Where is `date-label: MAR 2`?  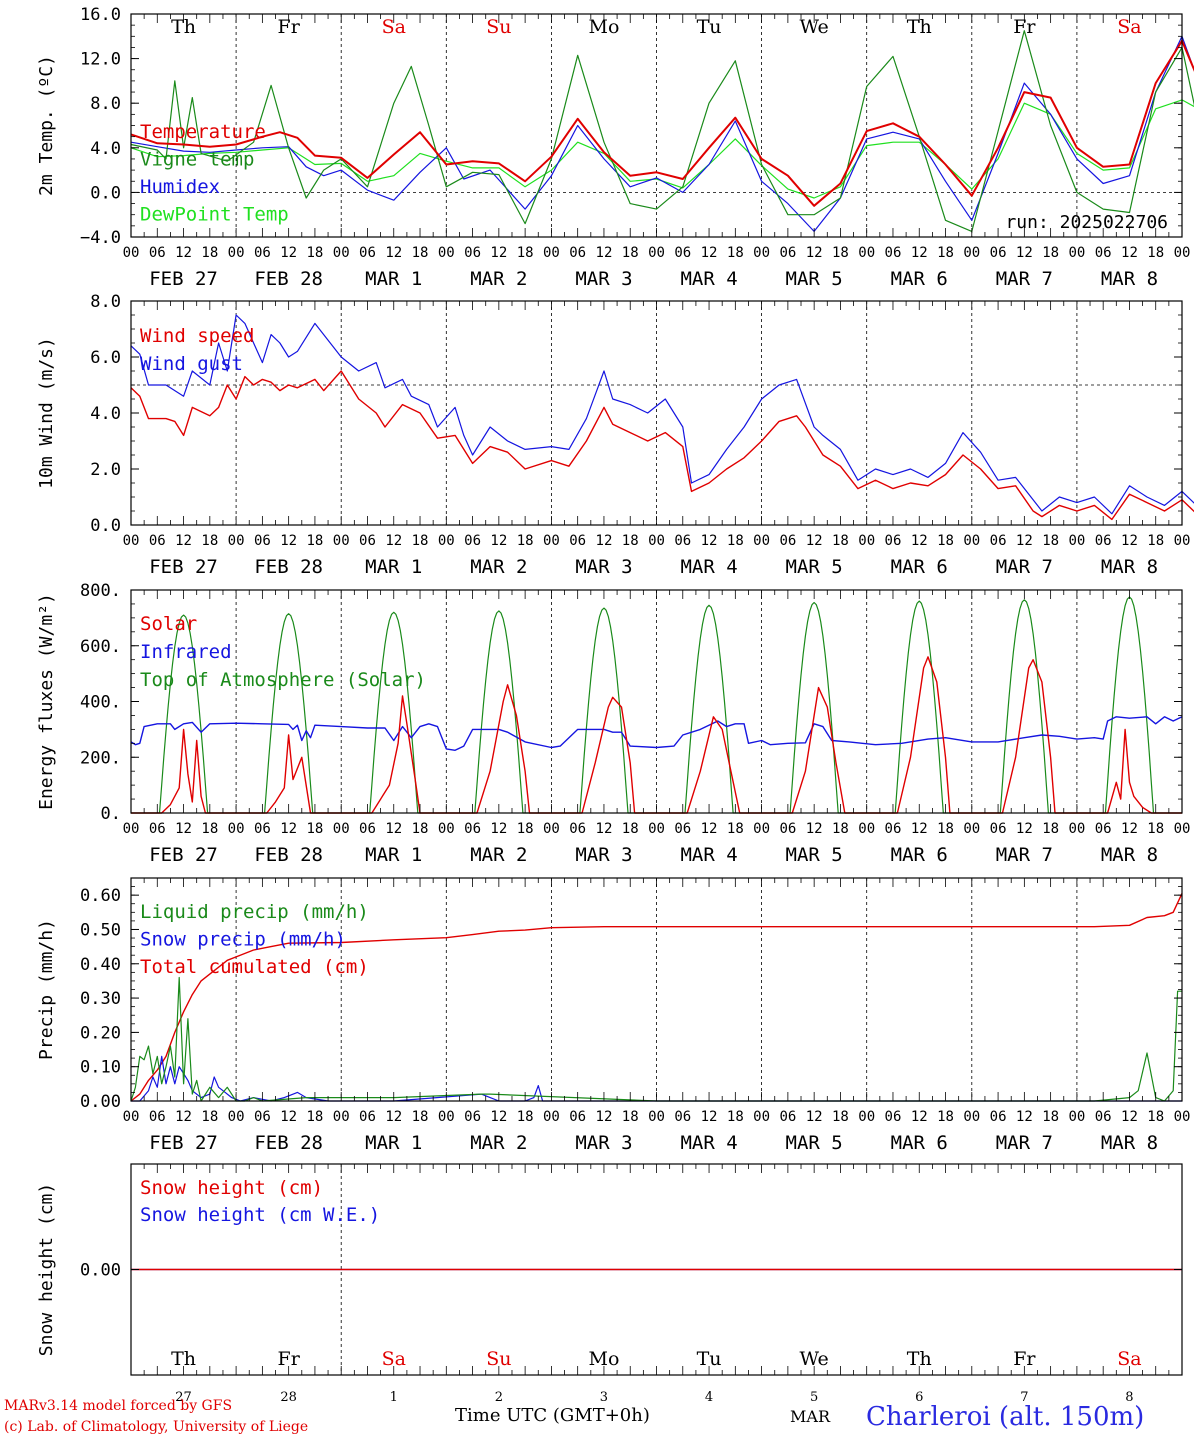
date-label: MAR 2 is located at coordinates (498, 1143).